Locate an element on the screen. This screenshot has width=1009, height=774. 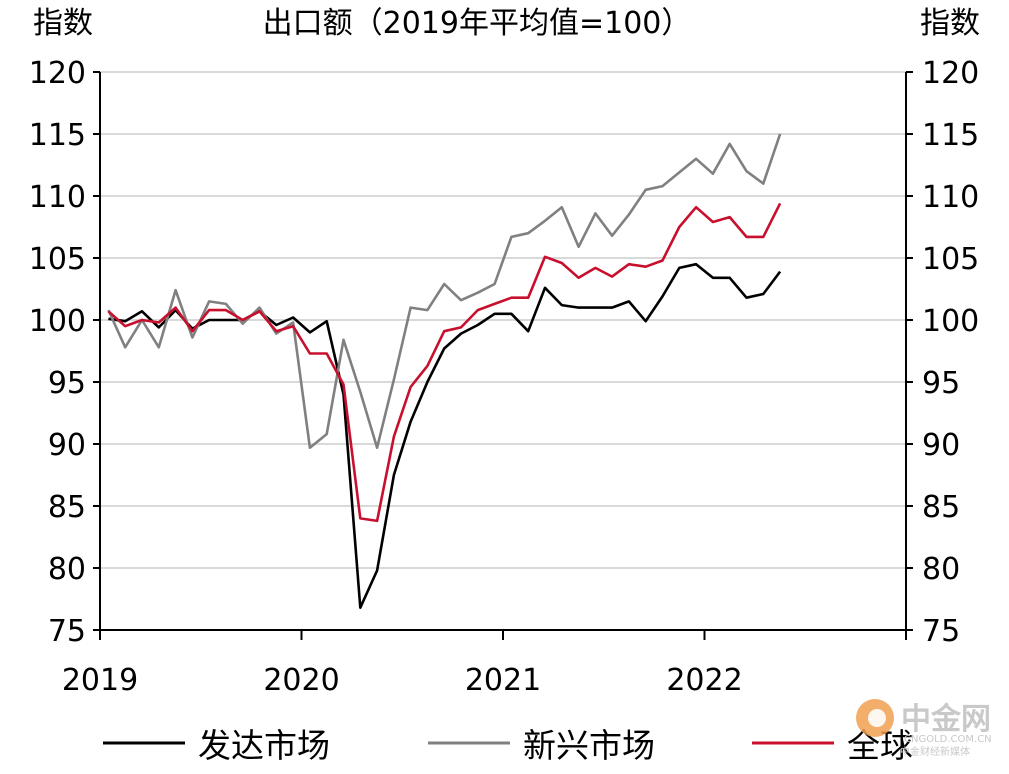
y-tick-label-right: 90 is located at coordinates (941, 445).